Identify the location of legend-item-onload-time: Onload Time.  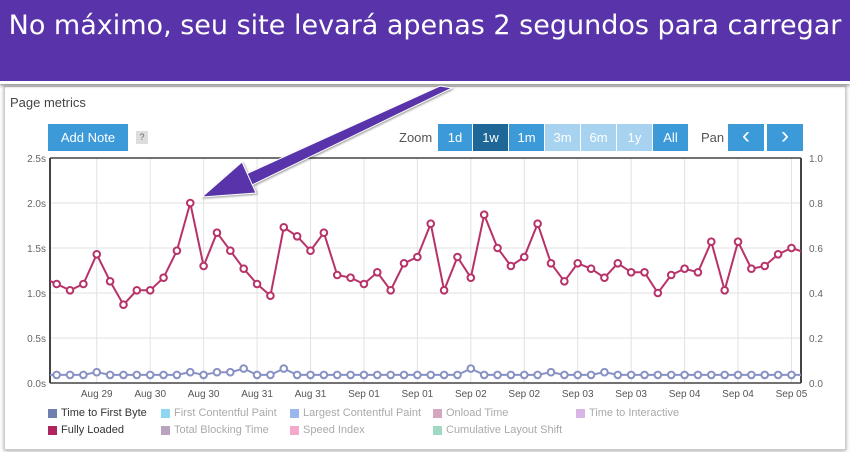
(470, 413).